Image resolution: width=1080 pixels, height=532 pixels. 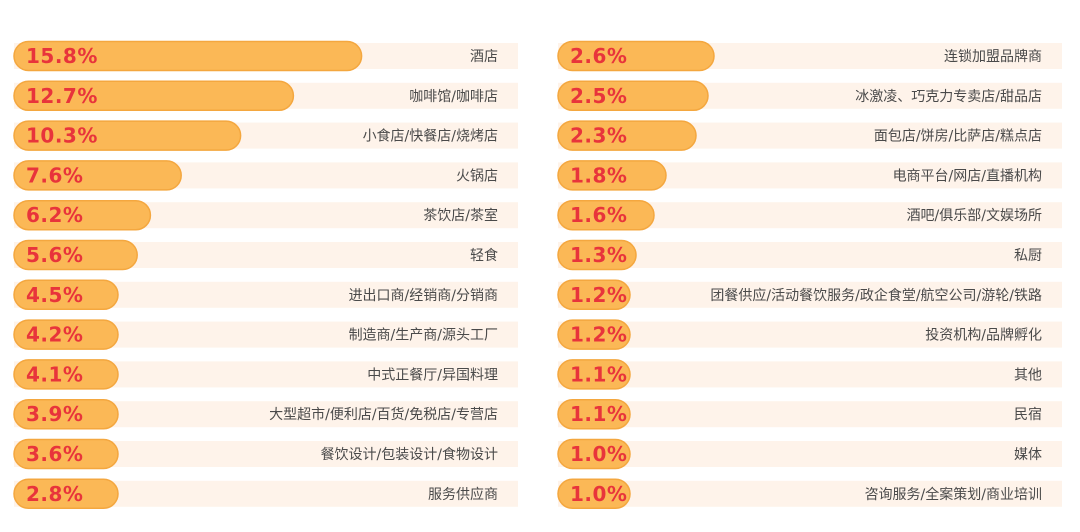 I want to click on category-label: 大型超市/便利店/百货/免税店/专营店, so click(x=383, y=414).